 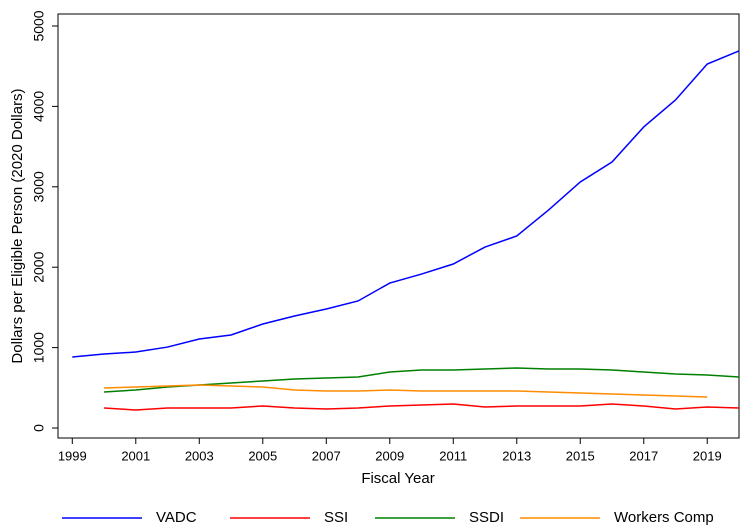 I want to click on legend-label: SSI, so click(x=336, y=517).